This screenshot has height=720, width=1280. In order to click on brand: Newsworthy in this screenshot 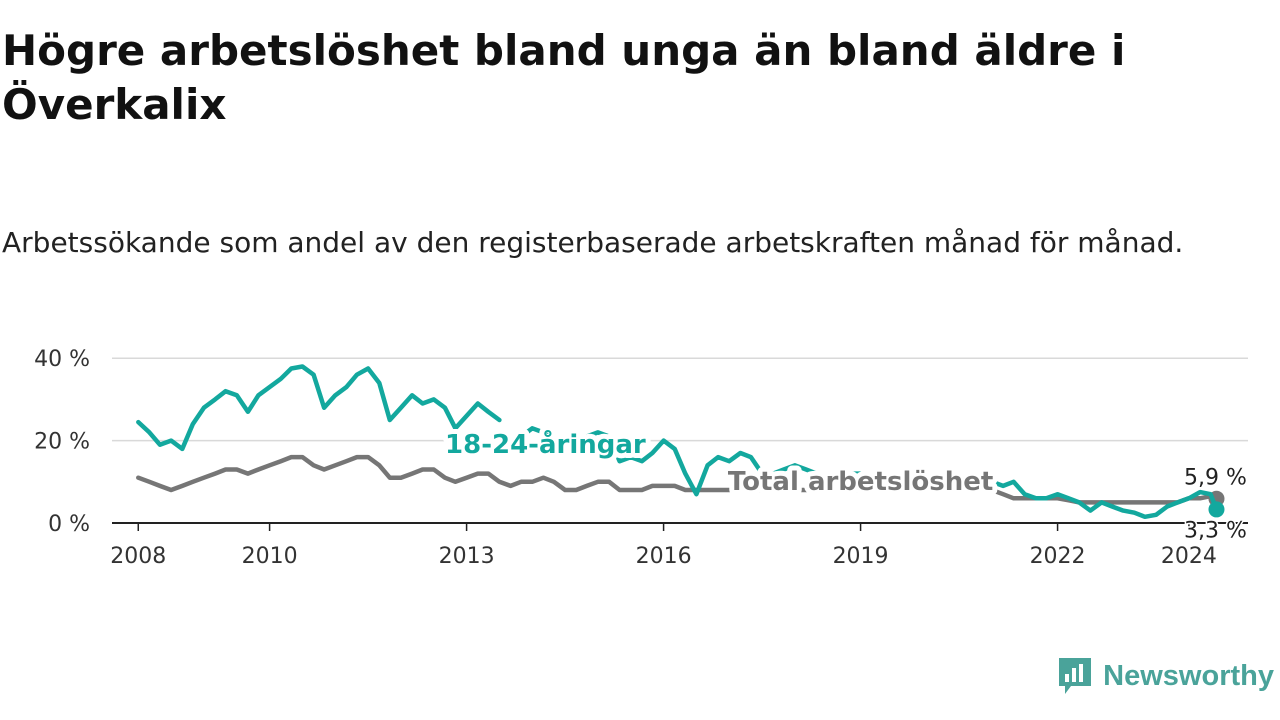, I will do `click(1165, 676)`.